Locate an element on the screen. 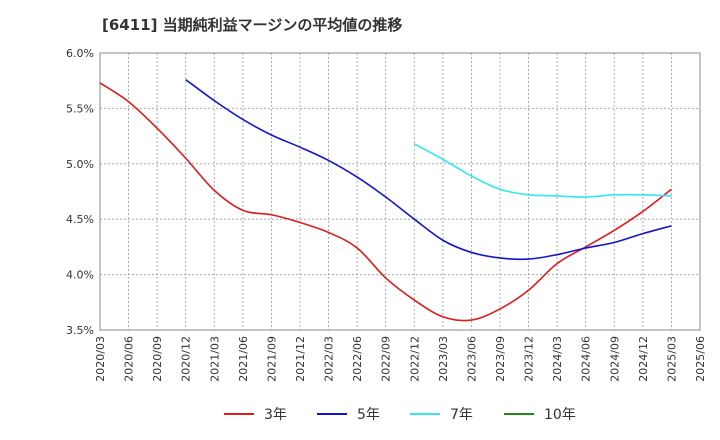 The width and height of the screenshot is (720, 440). x-tick-label: 2022/06 is located at coordinates (357, 359).